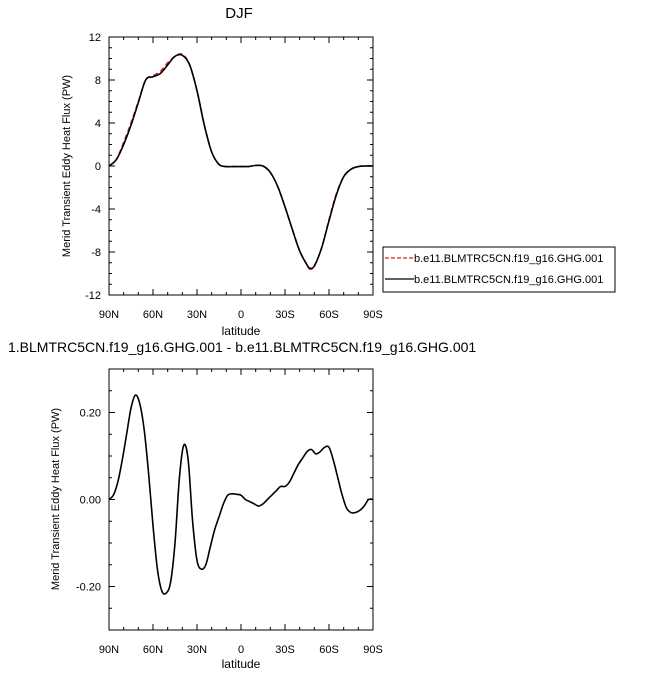 The width and height of the screenshot is (666, 678). I want to click on bottom-x-tick-label: 30N, so click(197, 650).